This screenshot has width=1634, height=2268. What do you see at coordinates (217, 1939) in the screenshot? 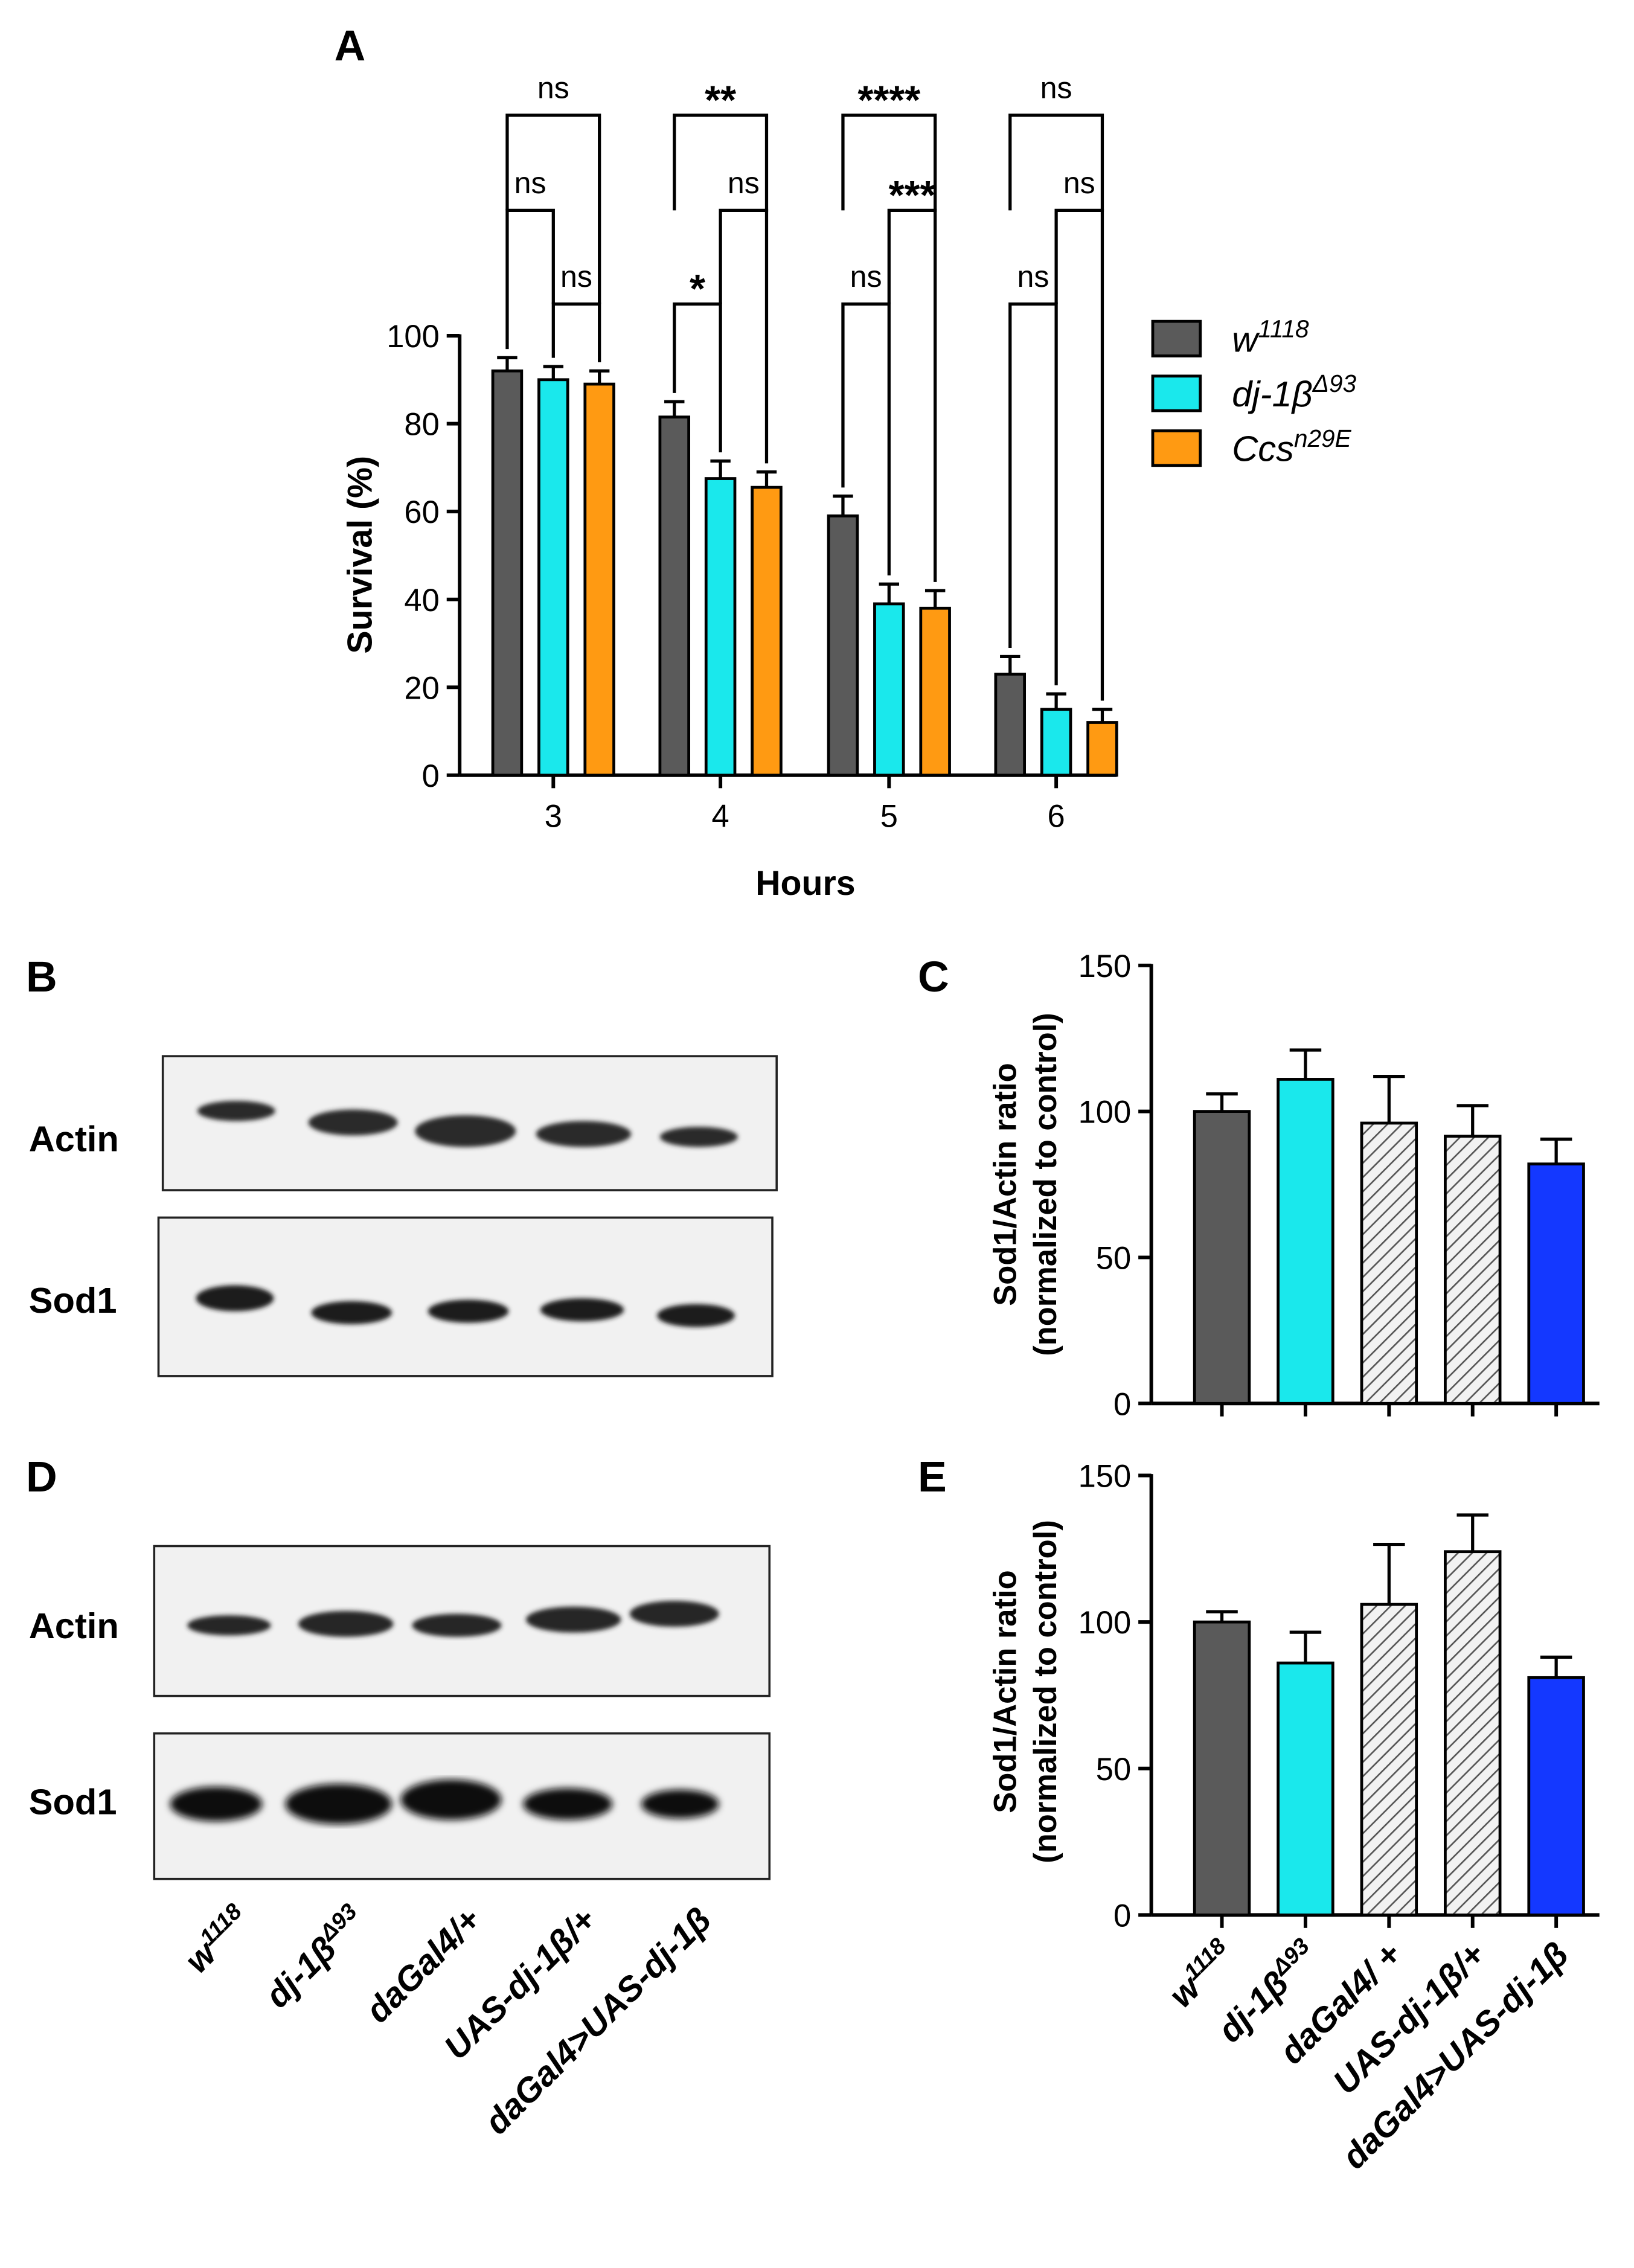
I see `genotype-label: w1118` at bounding box center [217, 1939].